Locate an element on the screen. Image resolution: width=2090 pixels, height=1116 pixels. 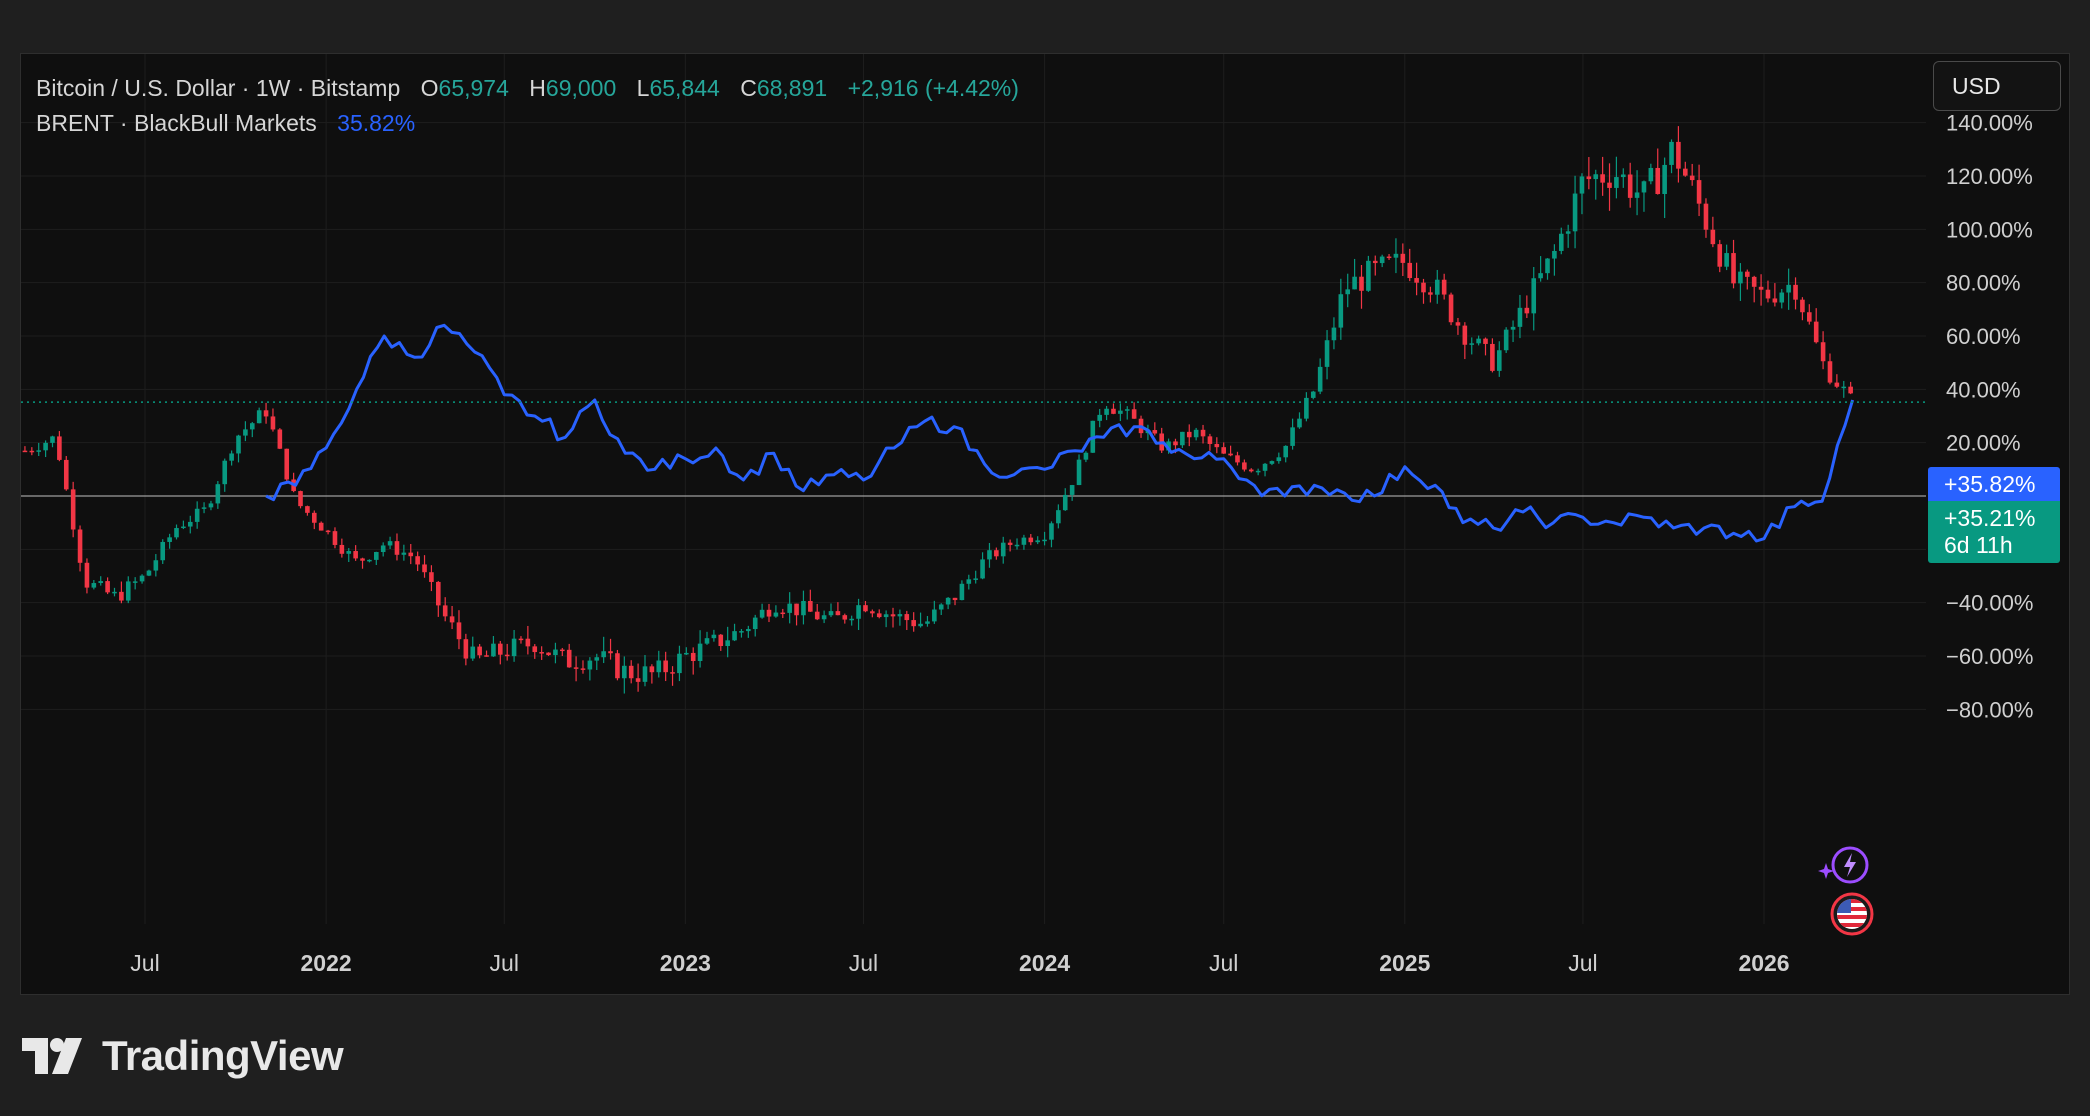
y-tick-label: 80.00% is located at coordinates (1983, 283).